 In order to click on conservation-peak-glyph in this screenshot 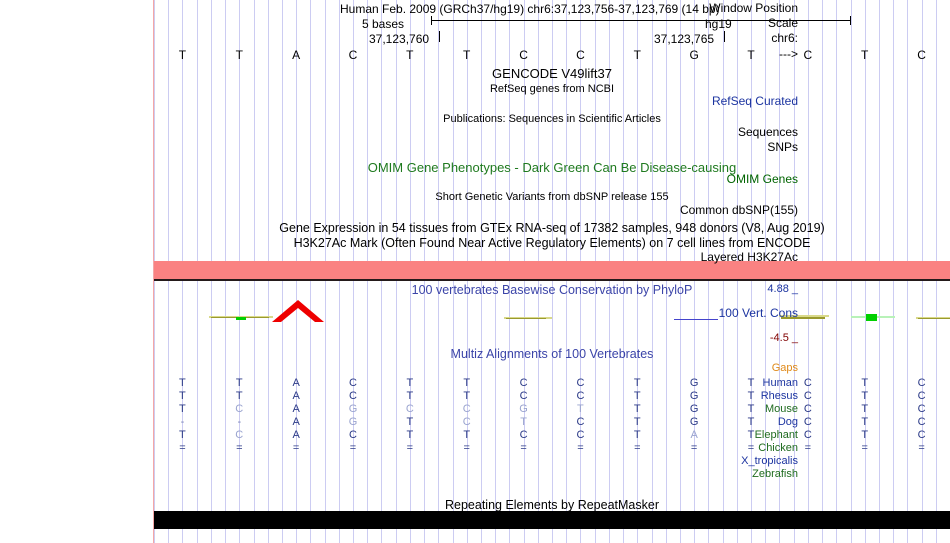, I will do `click(298, 311)`.